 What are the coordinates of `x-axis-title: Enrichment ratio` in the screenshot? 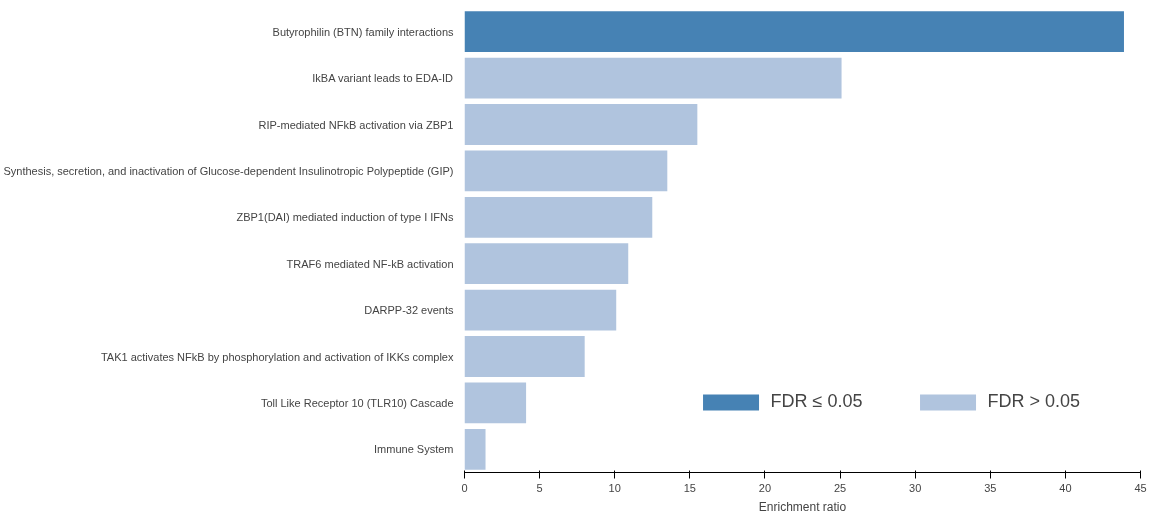 It's located at (802, 506).